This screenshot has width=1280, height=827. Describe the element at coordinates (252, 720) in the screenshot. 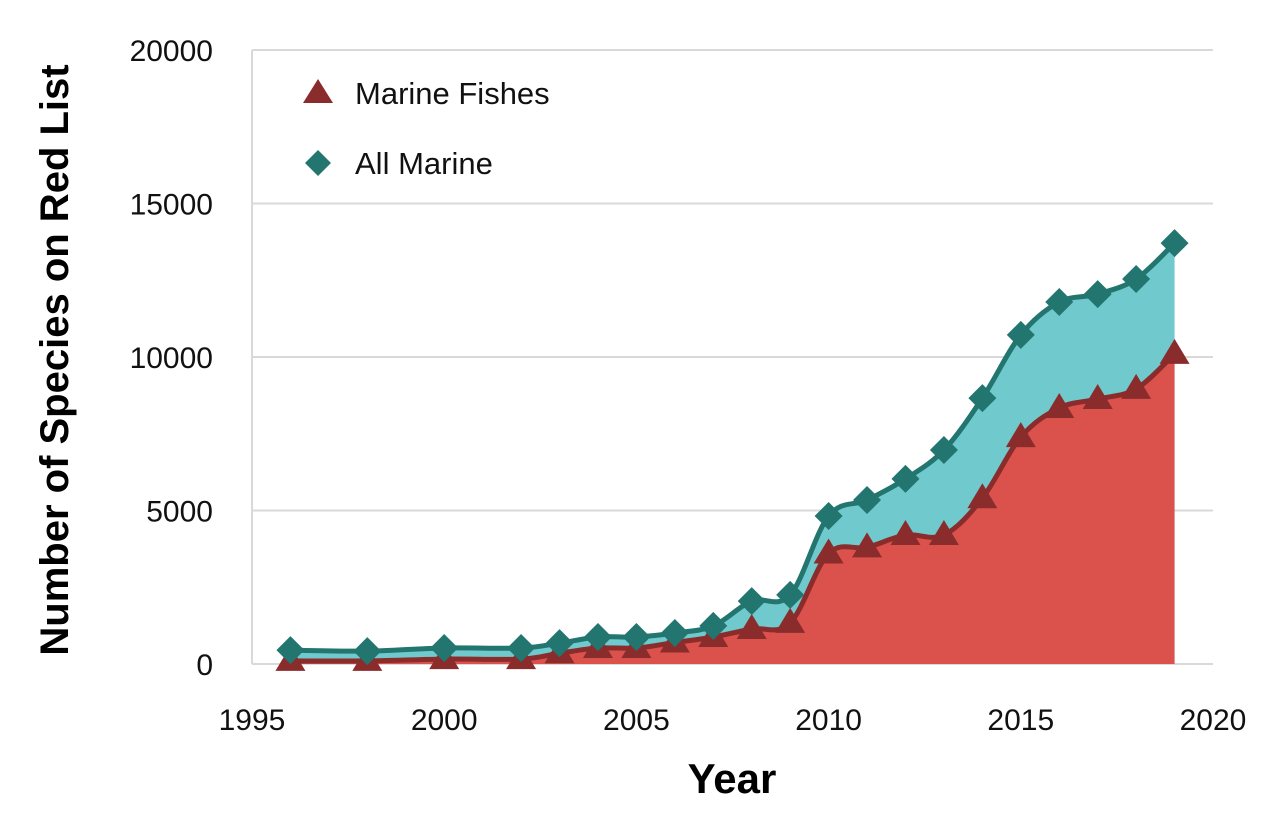

I see `x-tick-label: 1995` at that location.